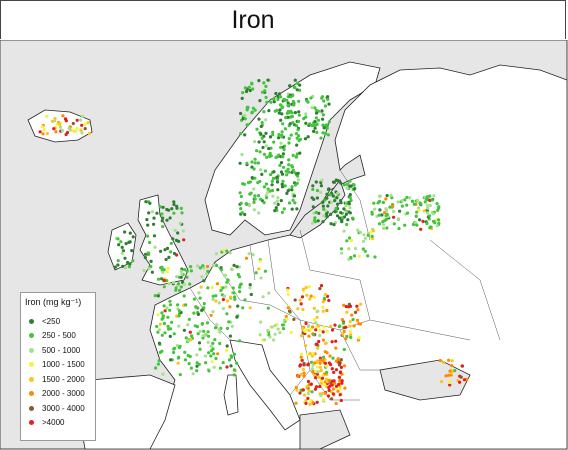  Describe the element at coordinates (58, 423) in the screenshot. I see `legend-item: >4000` at that location.